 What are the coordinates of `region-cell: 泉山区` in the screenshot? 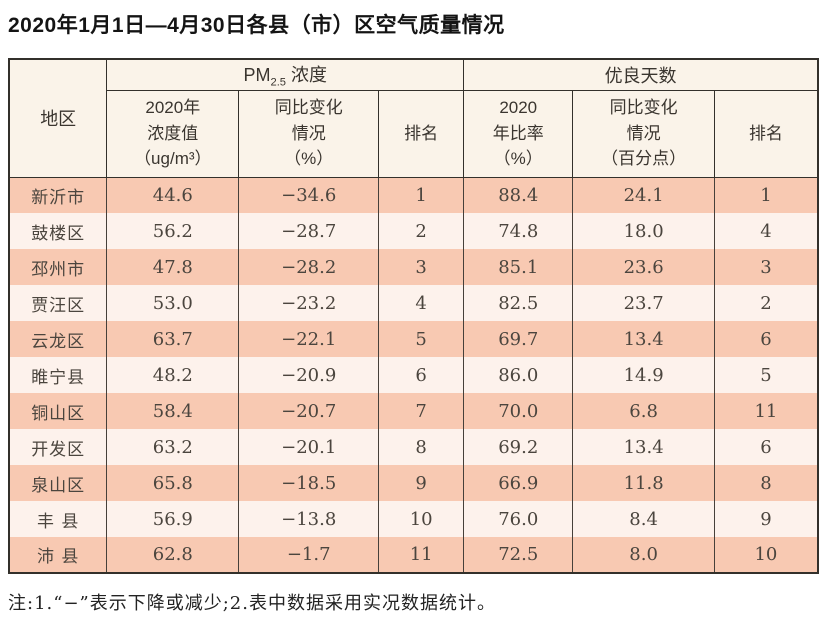 It's located at (58, 483).